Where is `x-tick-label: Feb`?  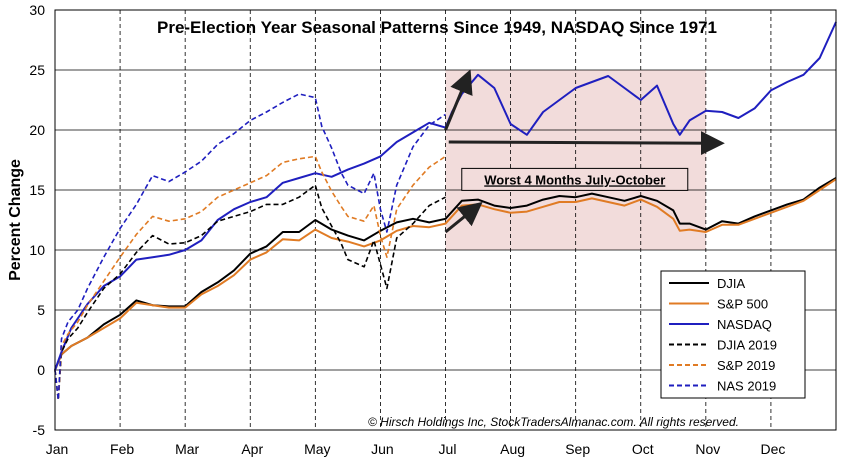
x-tick-label: Feb is located at coordinates (122, 449).